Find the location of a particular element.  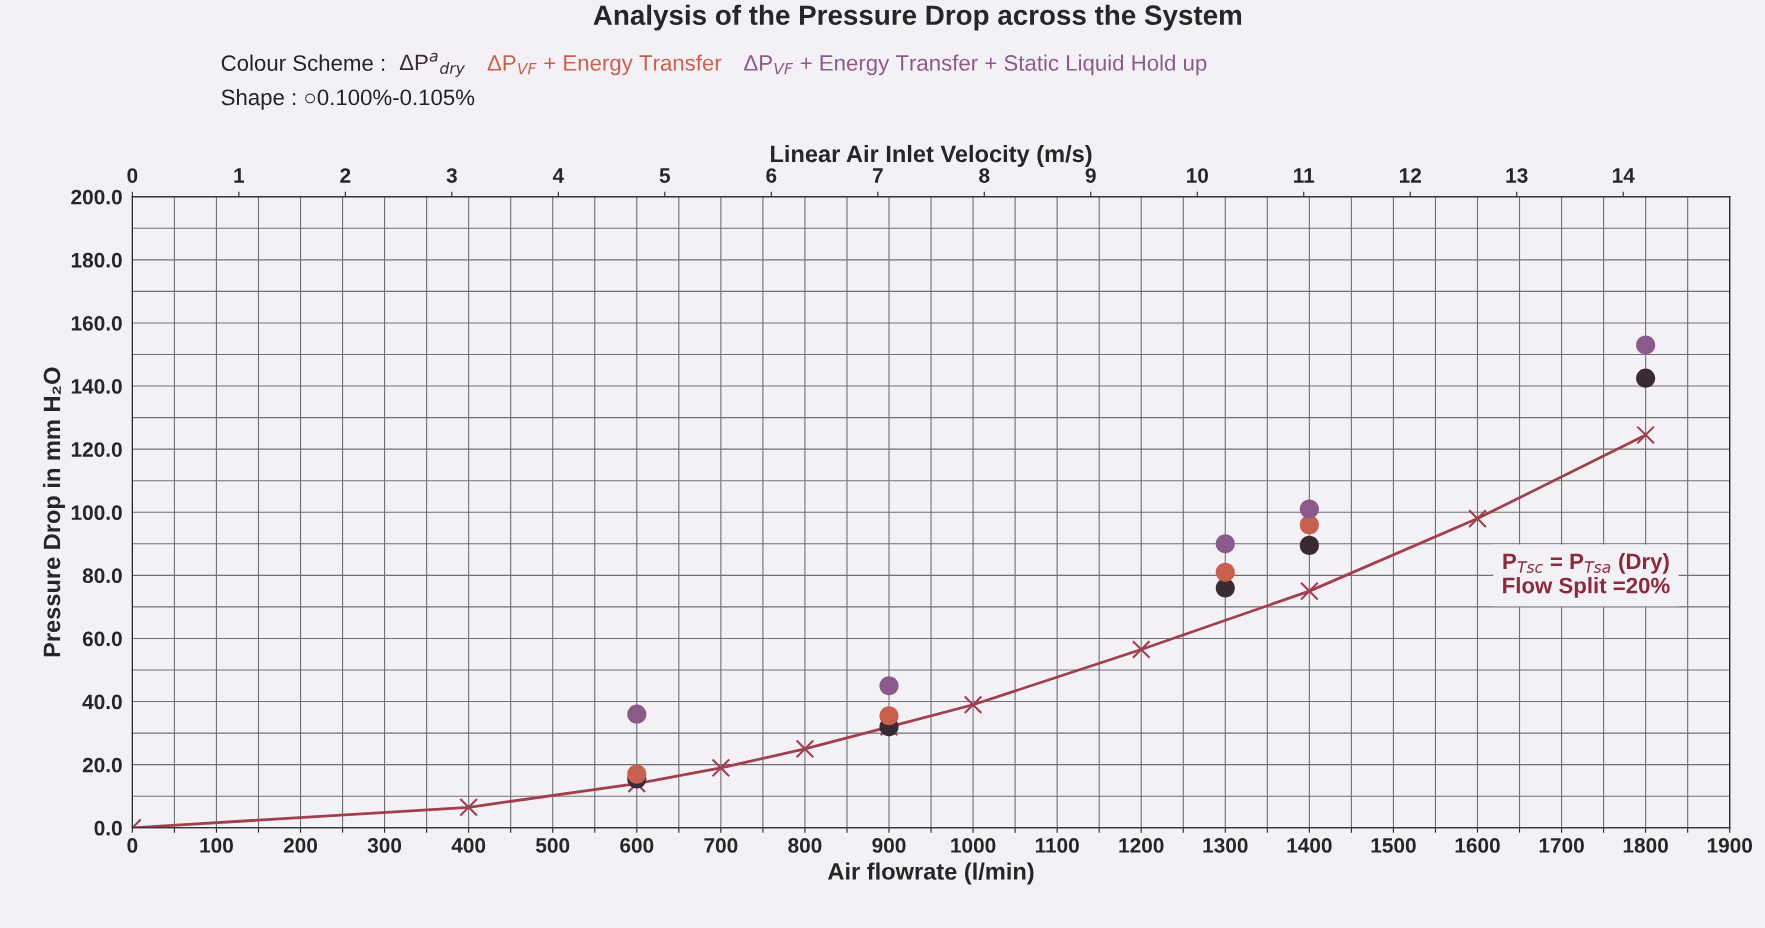

x2-axis-title: Linear Air Inlet Velocity (m/s) is located at coordinates (931, 155).